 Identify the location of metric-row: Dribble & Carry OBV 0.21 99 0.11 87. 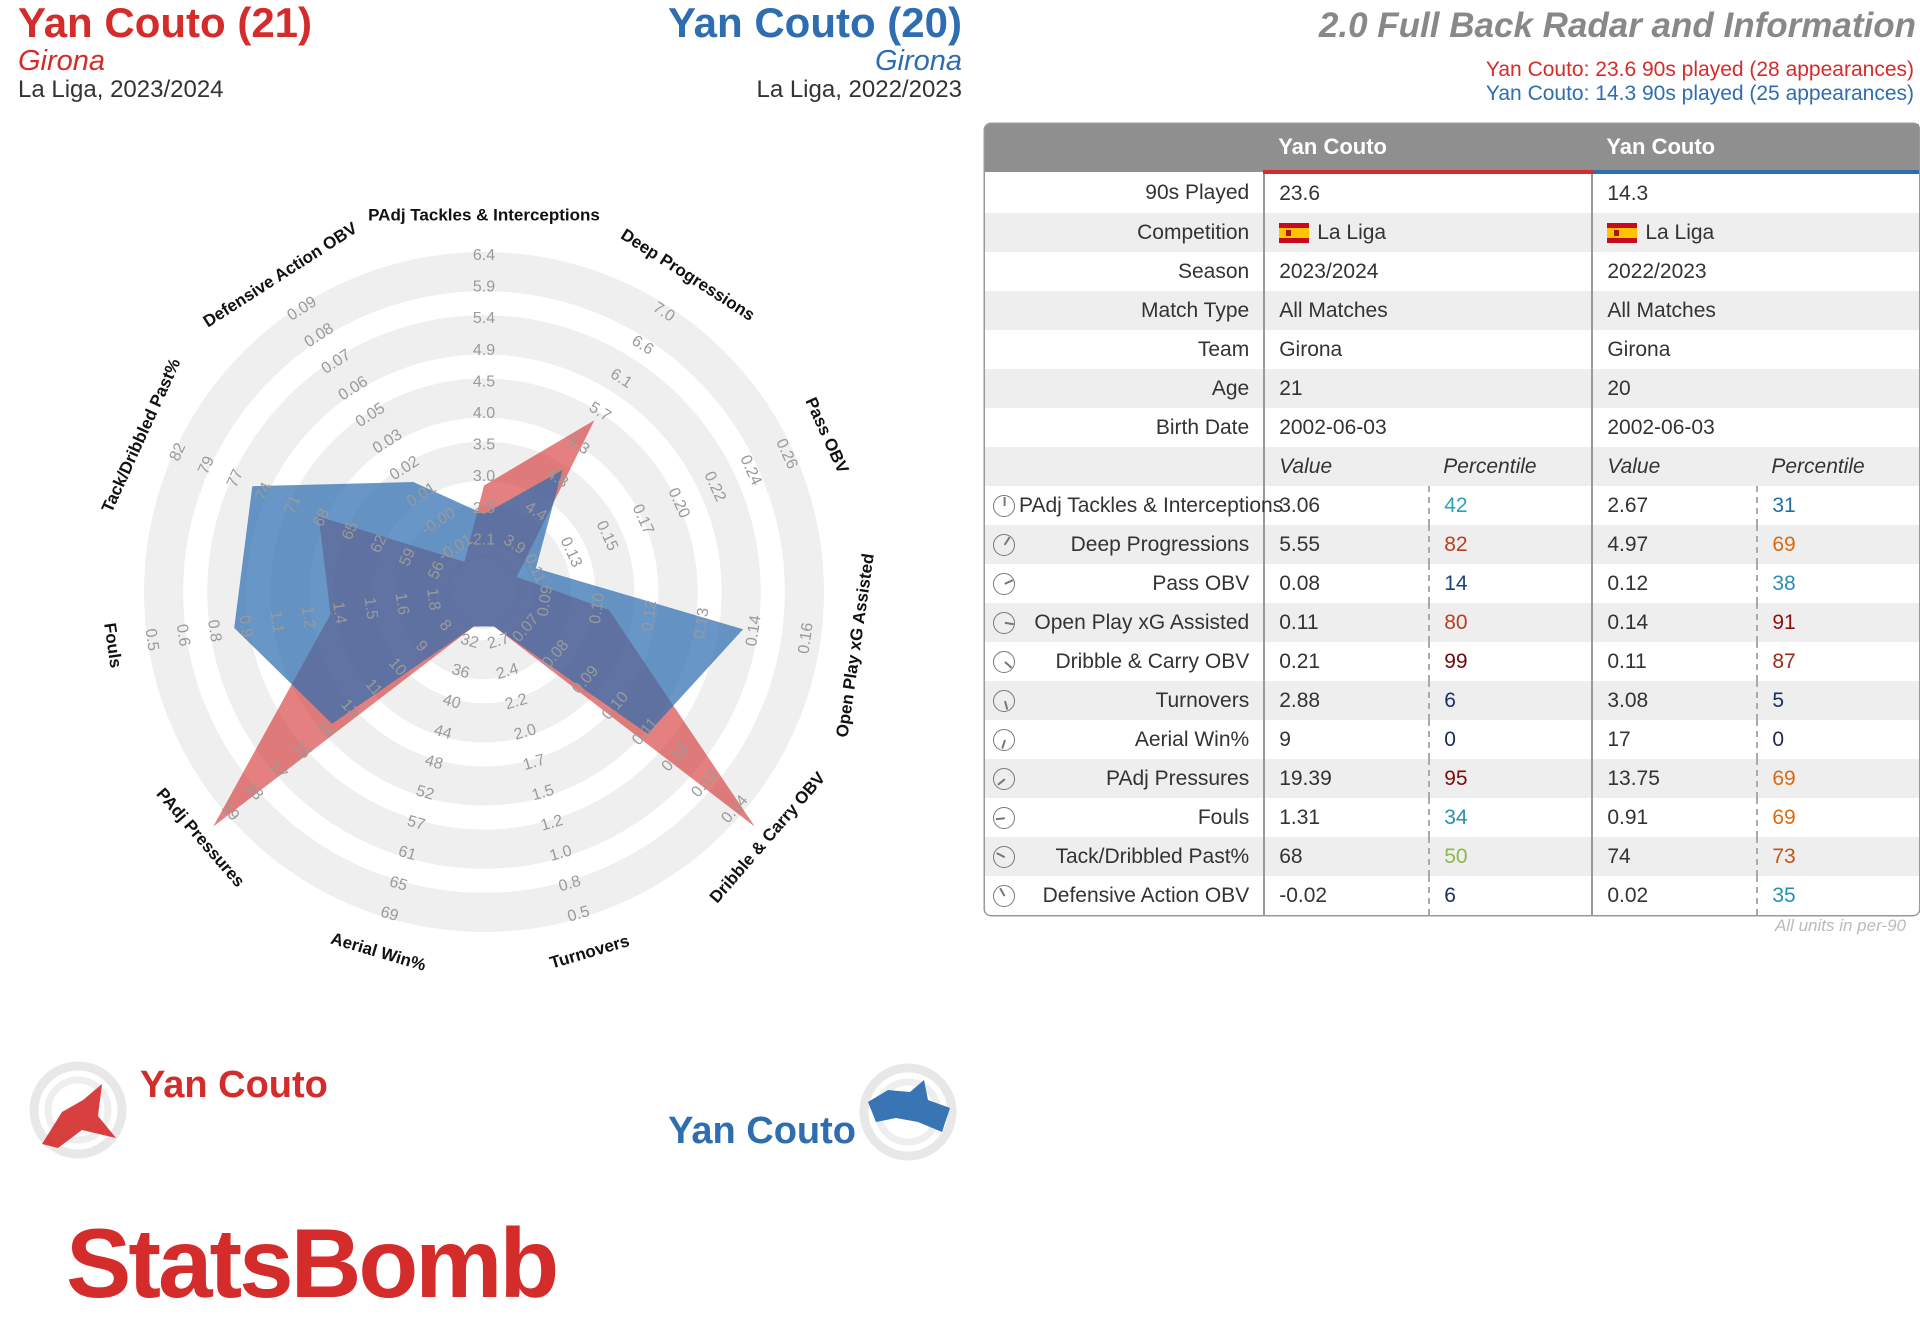
(1452, 661).